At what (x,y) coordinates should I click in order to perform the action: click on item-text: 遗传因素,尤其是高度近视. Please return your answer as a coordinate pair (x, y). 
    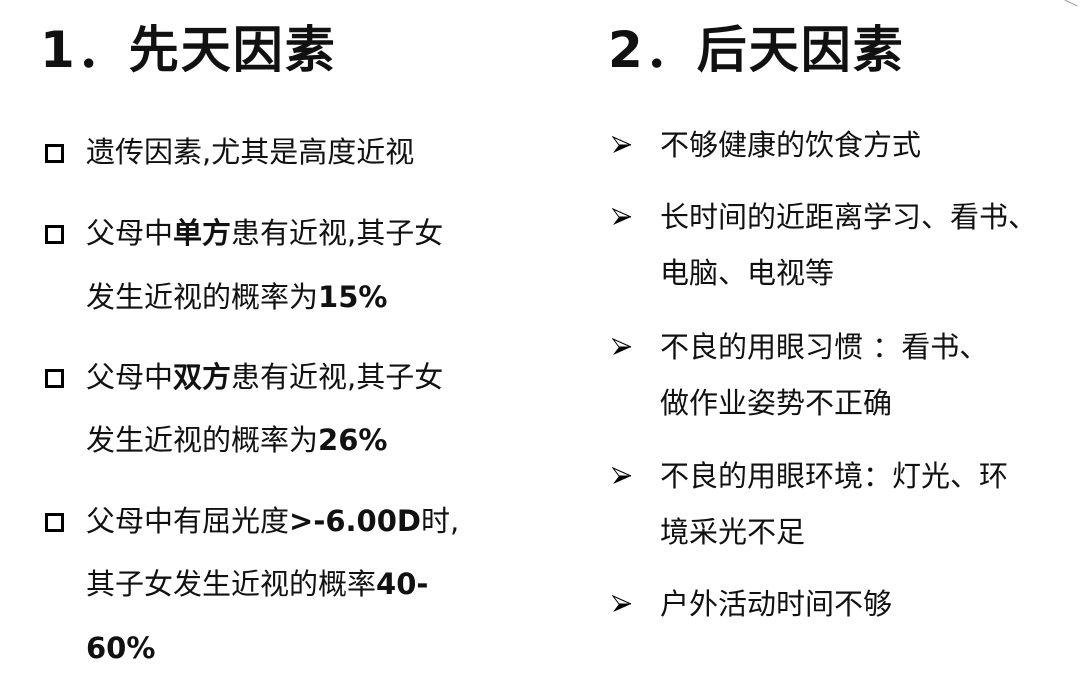
    Looking at the image, I should click on (250, 152).